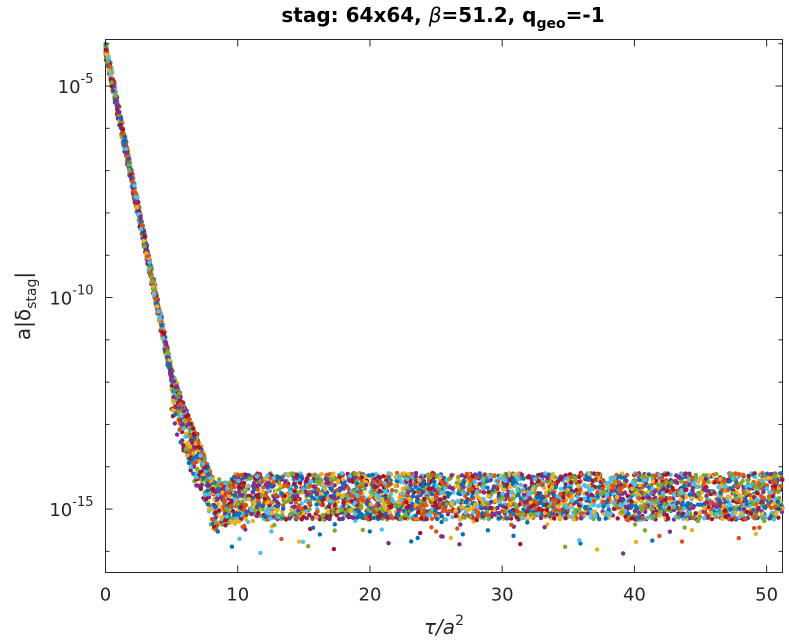 The image size is (789, 642). I want to click on title-q-subscript: geo, so click(552, 24).